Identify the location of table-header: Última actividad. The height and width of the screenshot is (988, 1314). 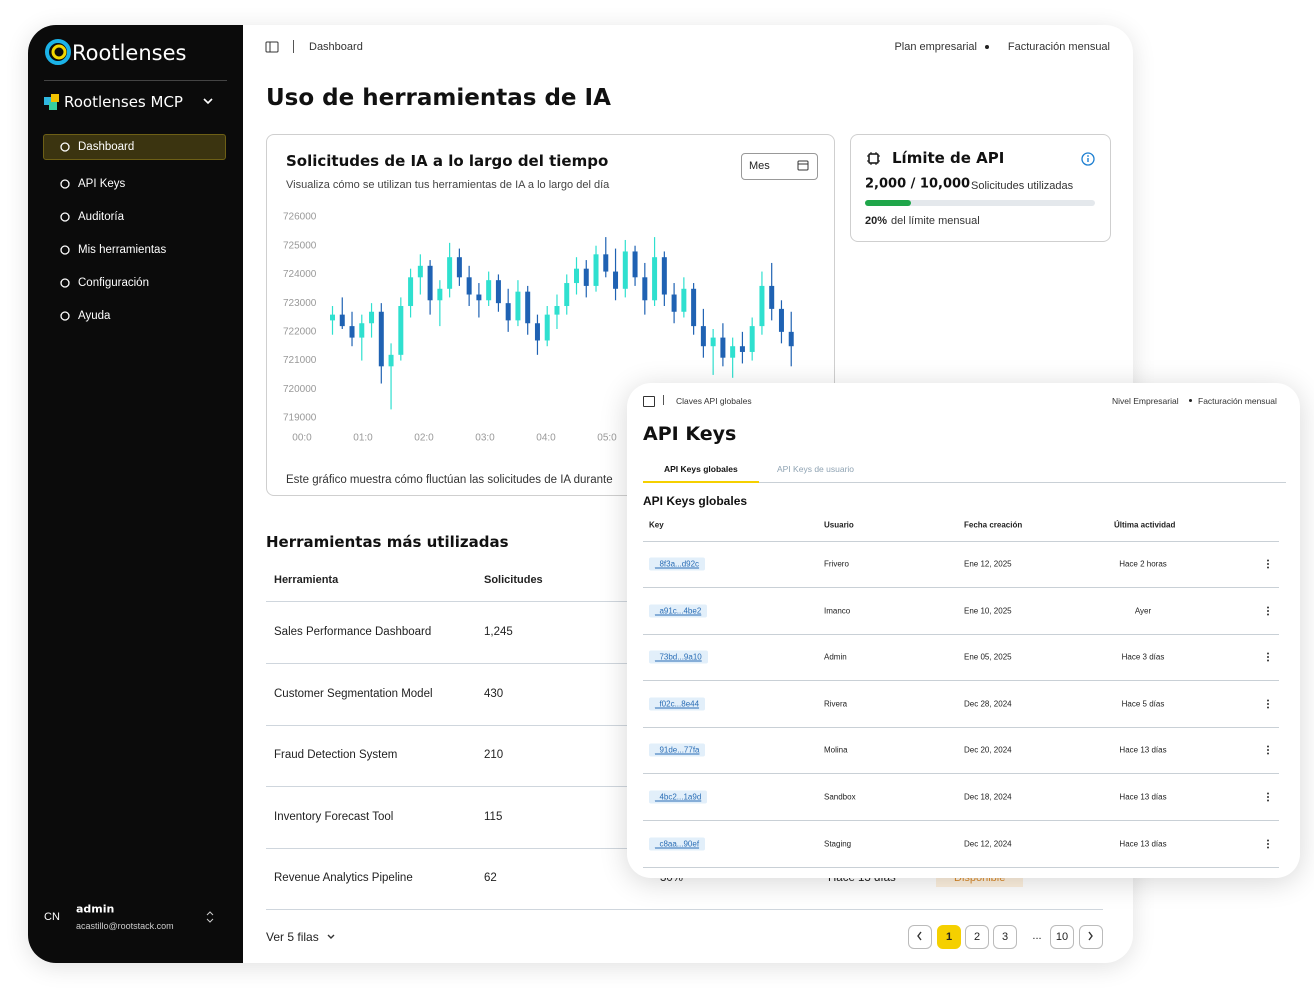
(1145, 525).